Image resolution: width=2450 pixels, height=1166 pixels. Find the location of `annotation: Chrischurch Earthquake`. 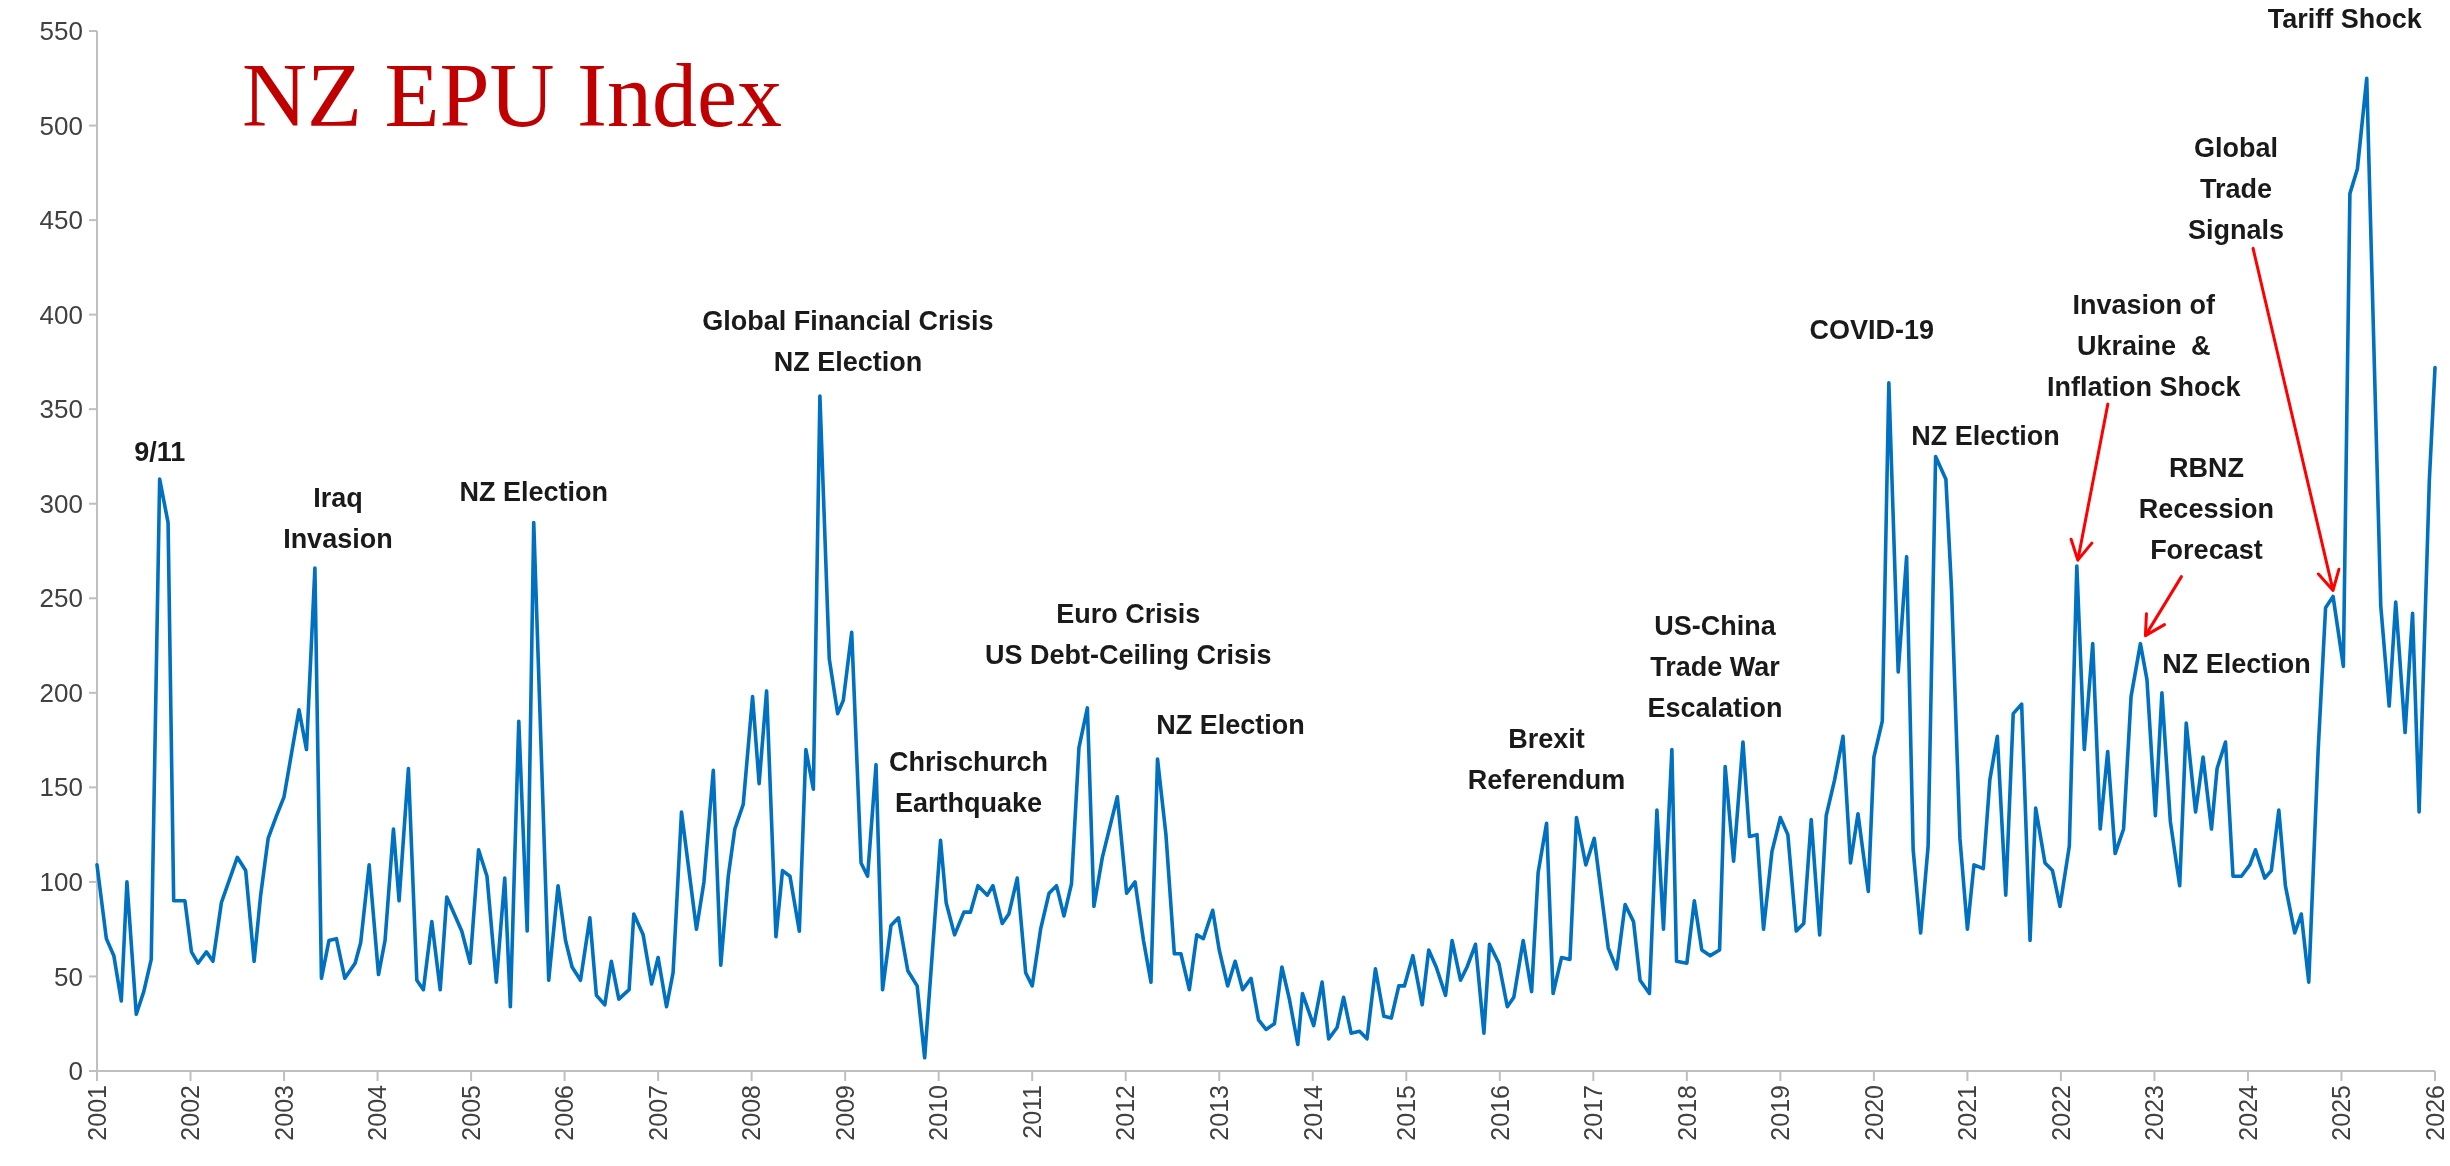

annotation: Chrischurch Earthquake is located at coordinates (969, 783).